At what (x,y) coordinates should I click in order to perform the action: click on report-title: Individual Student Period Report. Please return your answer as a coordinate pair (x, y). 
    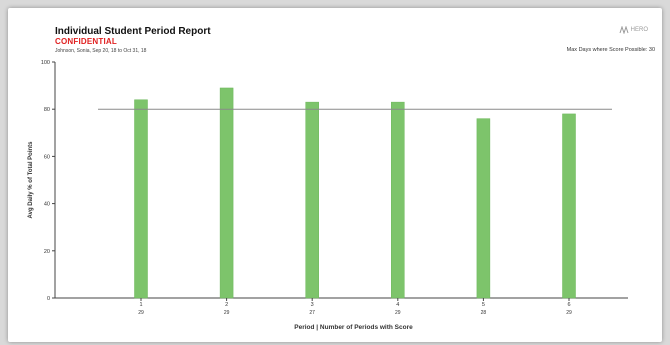
    Looking at the image, I should click on (133, 31).